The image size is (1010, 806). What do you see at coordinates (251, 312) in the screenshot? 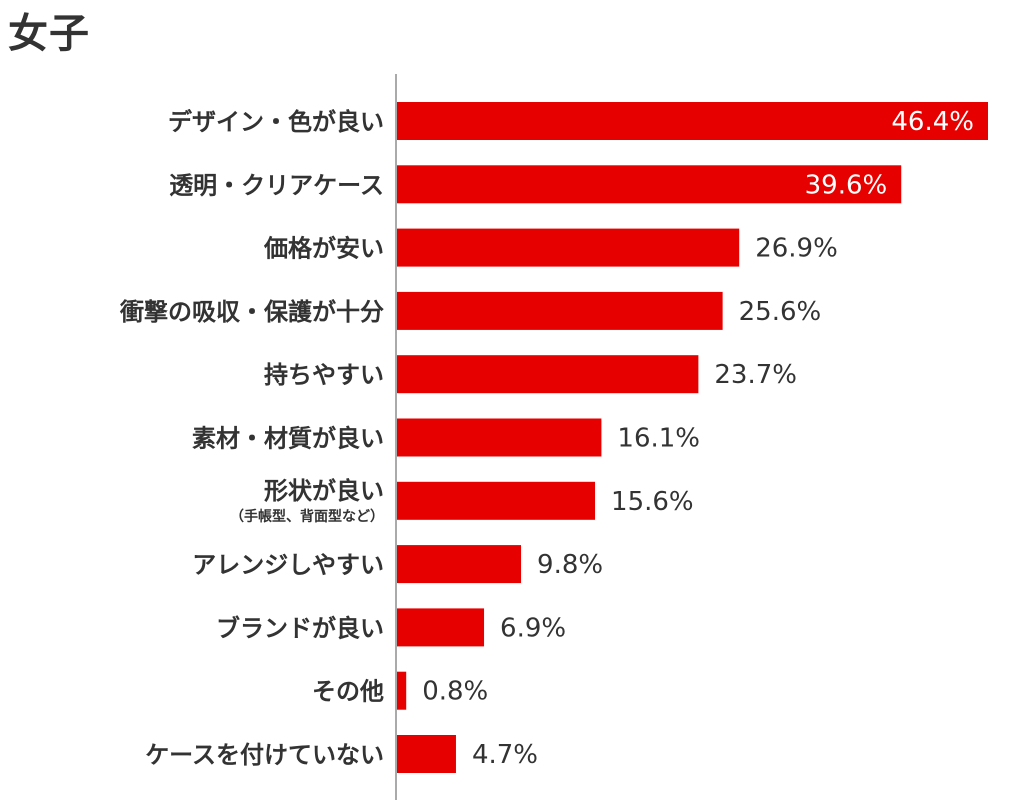
I see `category-label: 衝撃の吸収・保護が十分` at bounding box center [251, 312].